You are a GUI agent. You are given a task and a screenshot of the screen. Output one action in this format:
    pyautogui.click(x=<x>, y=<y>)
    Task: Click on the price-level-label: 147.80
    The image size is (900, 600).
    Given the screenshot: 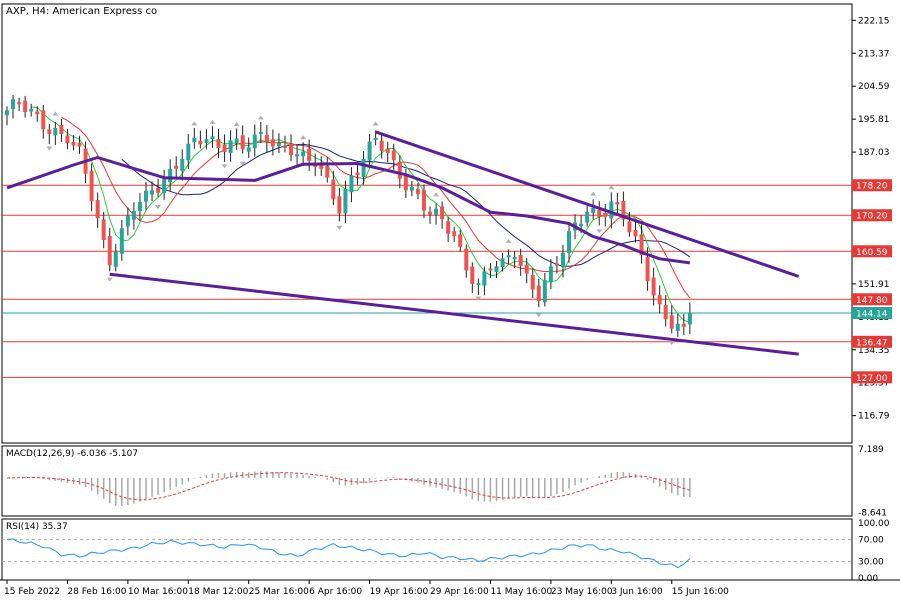 What is the action you would take?
    pyautogui.click(x=872, y=301)
    